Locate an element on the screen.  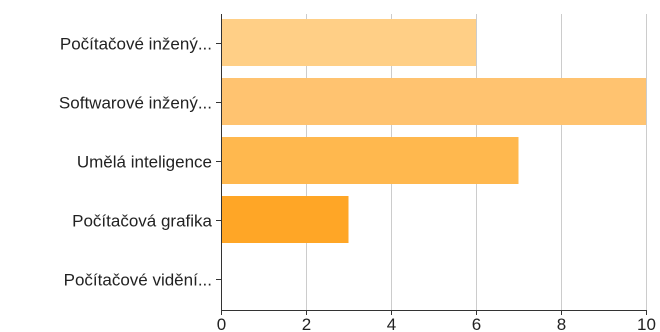
x-tick-label: 8 is located at coordinates (561, 323).